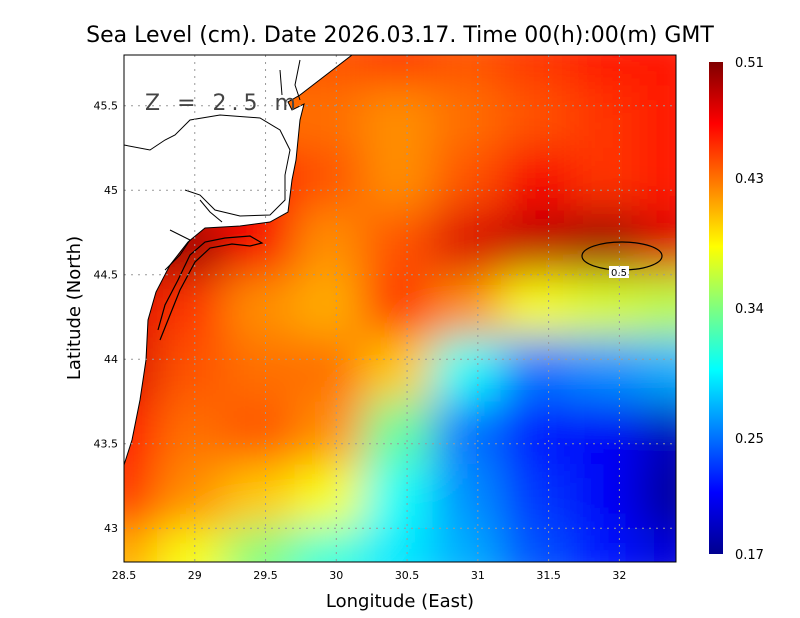  What do you see at coordinates (106, 106) in the screenshot?
I see `y-tick-label: 45.5` at bounding box center [106, 106].